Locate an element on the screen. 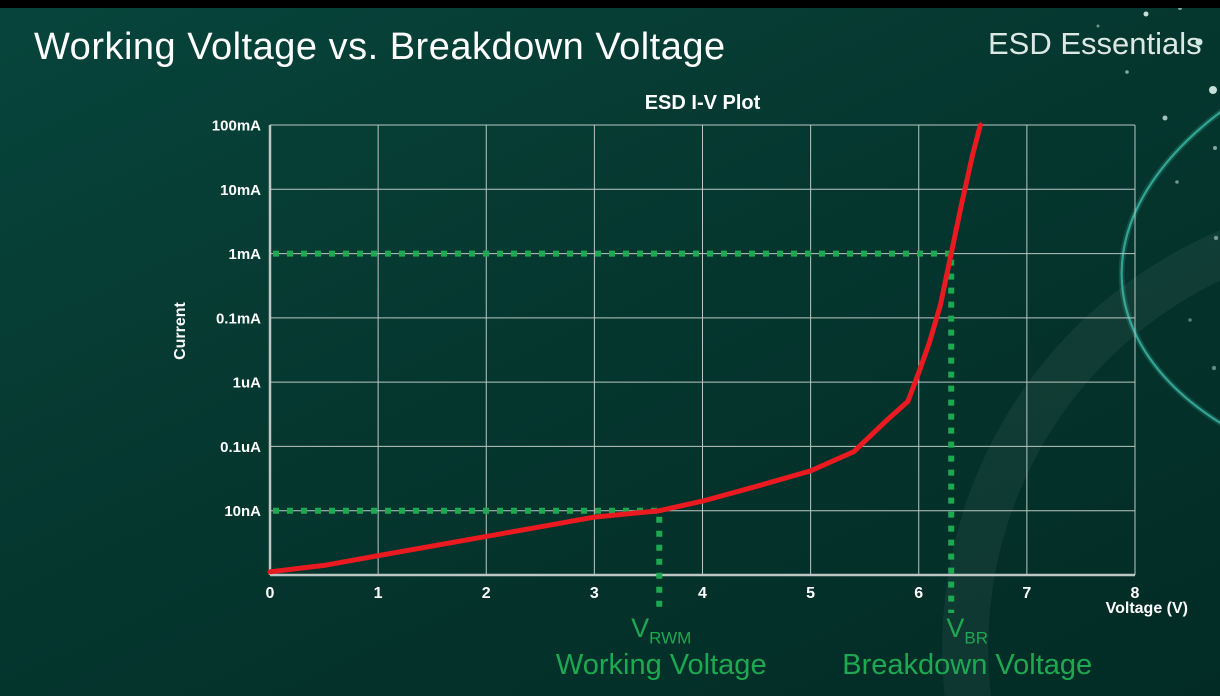 Image resolution: width=1220 pixels, height=696 pixels. x-tick-label: 5 is located at coordinates (810, 593).